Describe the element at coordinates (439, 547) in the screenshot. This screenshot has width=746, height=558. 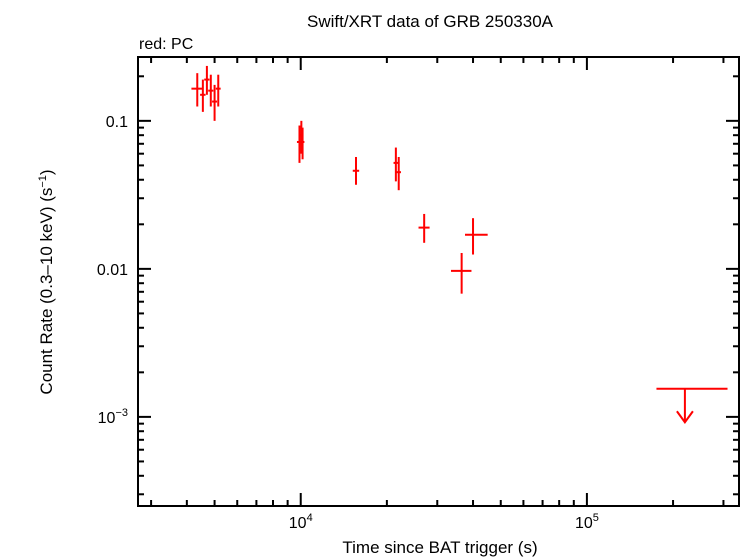
I see `x-axis-title: Time since BAT trigger (s)` at that location.